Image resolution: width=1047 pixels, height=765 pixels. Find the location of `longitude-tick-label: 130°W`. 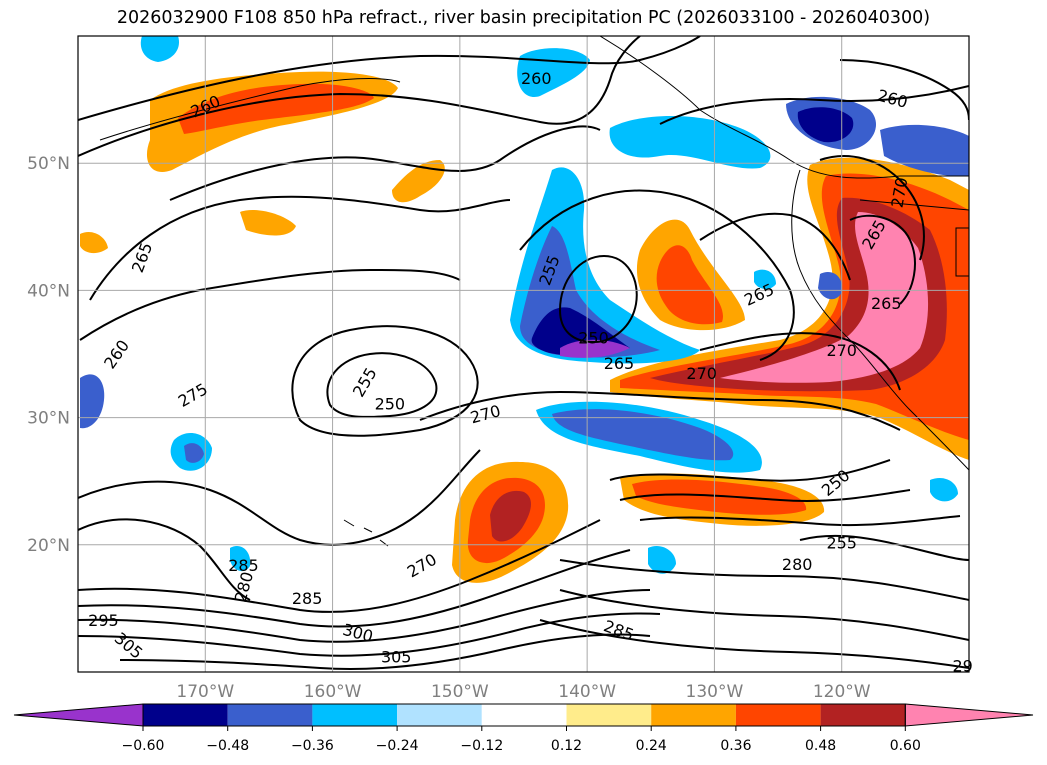

longitude-tick-label: 130°W is located at coordinates (715, 692).